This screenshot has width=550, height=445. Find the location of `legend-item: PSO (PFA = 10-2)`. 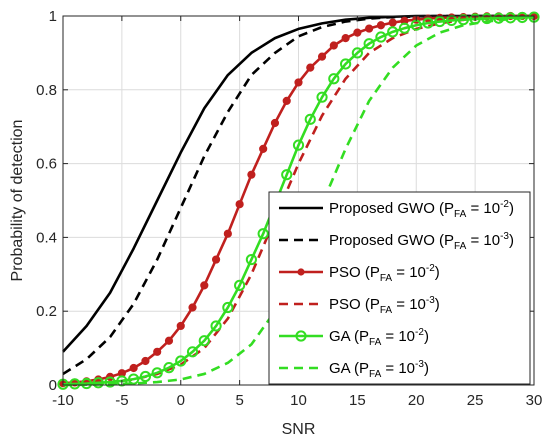

legend-item: PSO (PFA = 10-2) is located at coordinates (359, 273).